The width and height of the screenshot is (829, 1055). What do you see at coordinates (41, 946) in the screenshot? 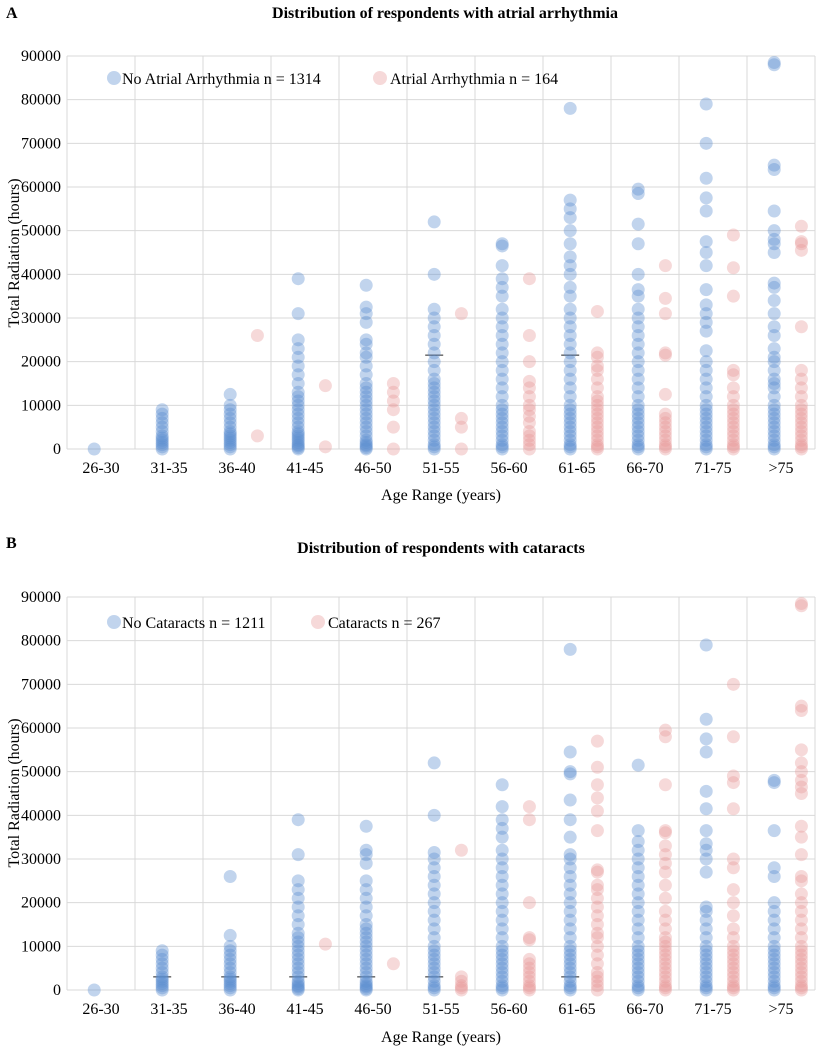
I see `y-tick-label: 10000` at bounding box center [41, 946].